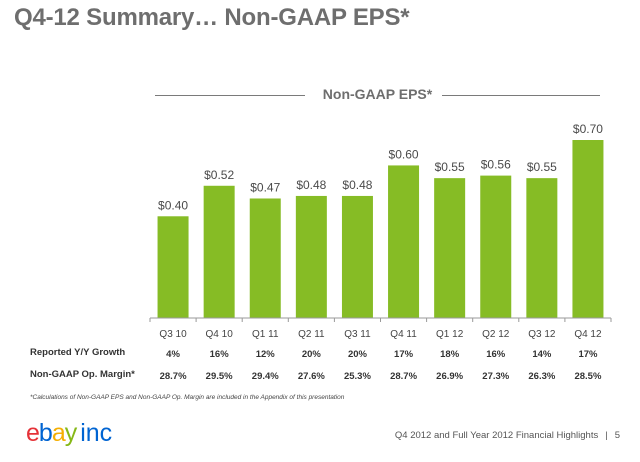 Image resolution: width=640 pixels, height=462 pixels. Describe the element at coordinates (82, 374) in the screenshot. I see `row-label-op-margin: Non-GAAP Op. Margin*` at that location.